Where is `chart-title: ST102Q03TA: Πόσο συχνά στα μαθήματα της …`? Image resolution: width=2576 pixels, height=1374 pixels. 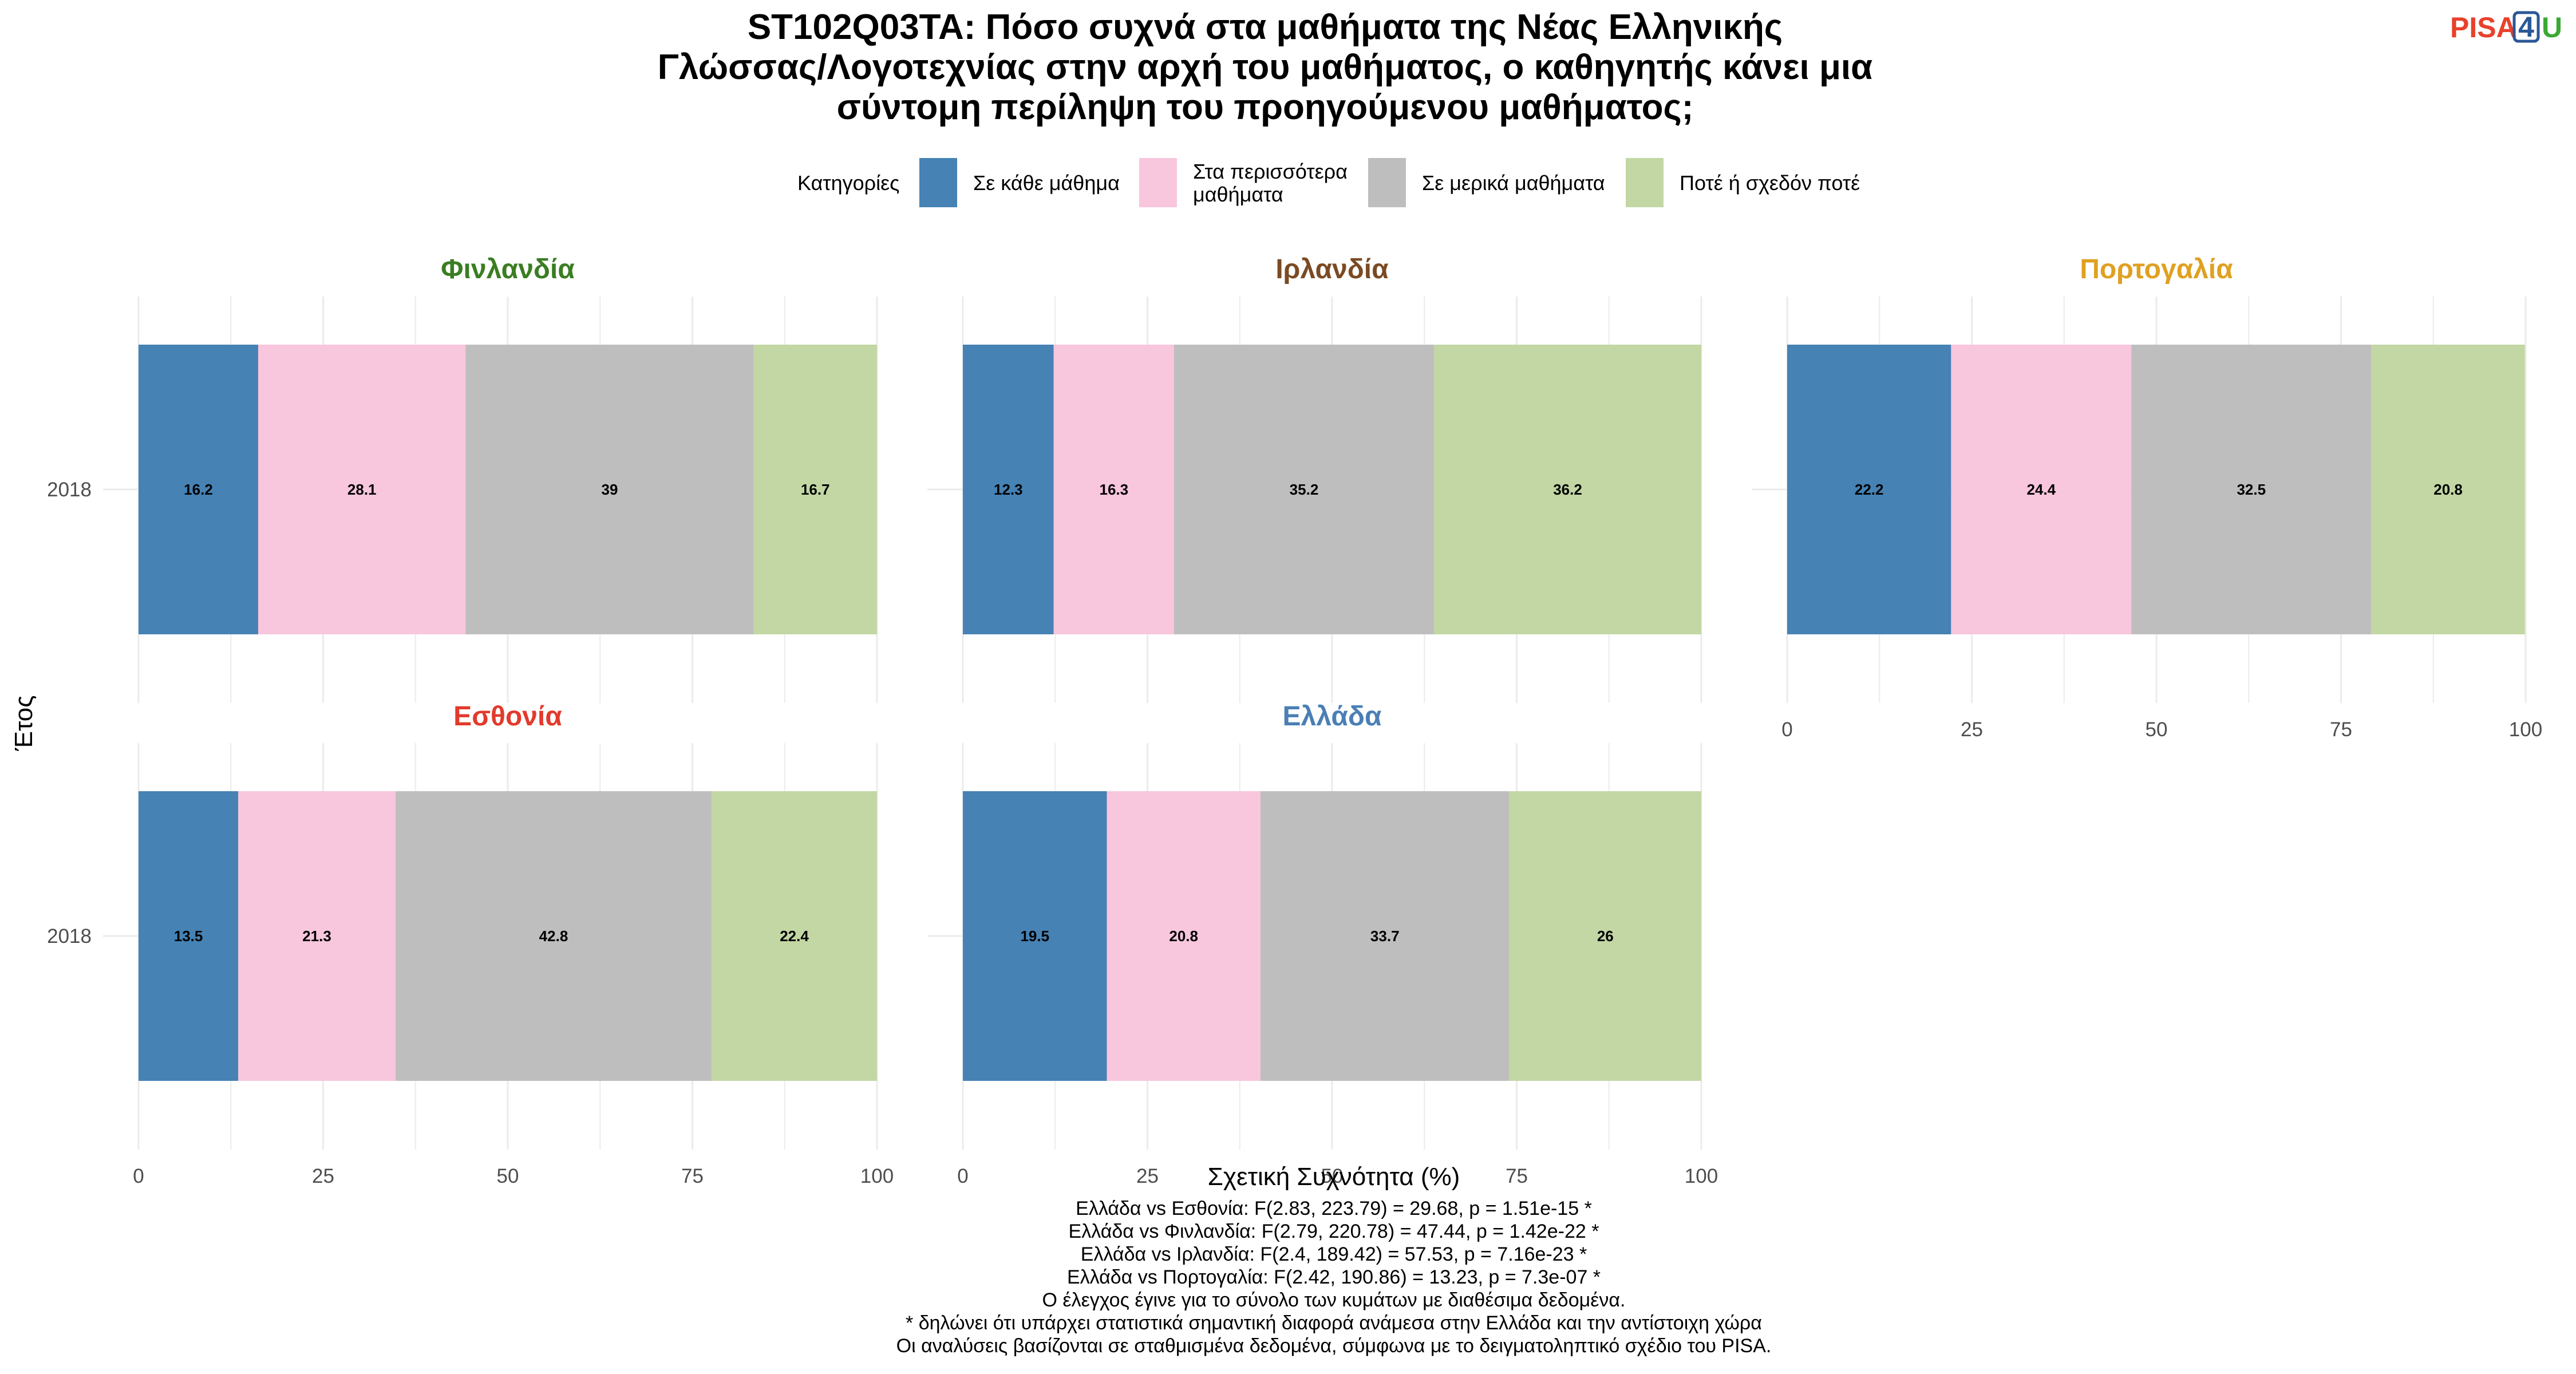
chart-title: ST102Q03TA: Πόσο συχνά στα μαθήματα της … is located at coordinates (1265, 67).